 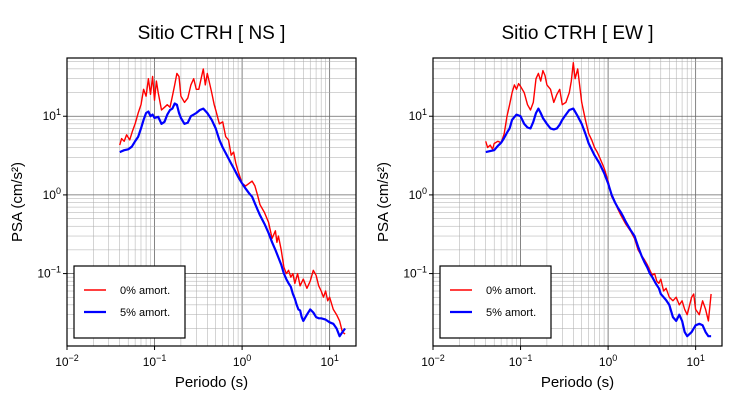 What do you see at coordinates (212, 33) in the screenshot?
I see `chart-title: Sitio CTRH [ NS ]` at bounding box center [212, 33].